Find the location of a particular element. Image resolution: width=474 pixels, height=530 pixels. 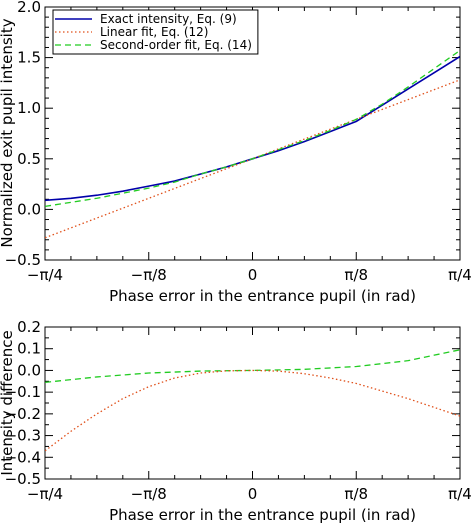

y-tick-label: 1.0 is located at coordinates (29, 108).